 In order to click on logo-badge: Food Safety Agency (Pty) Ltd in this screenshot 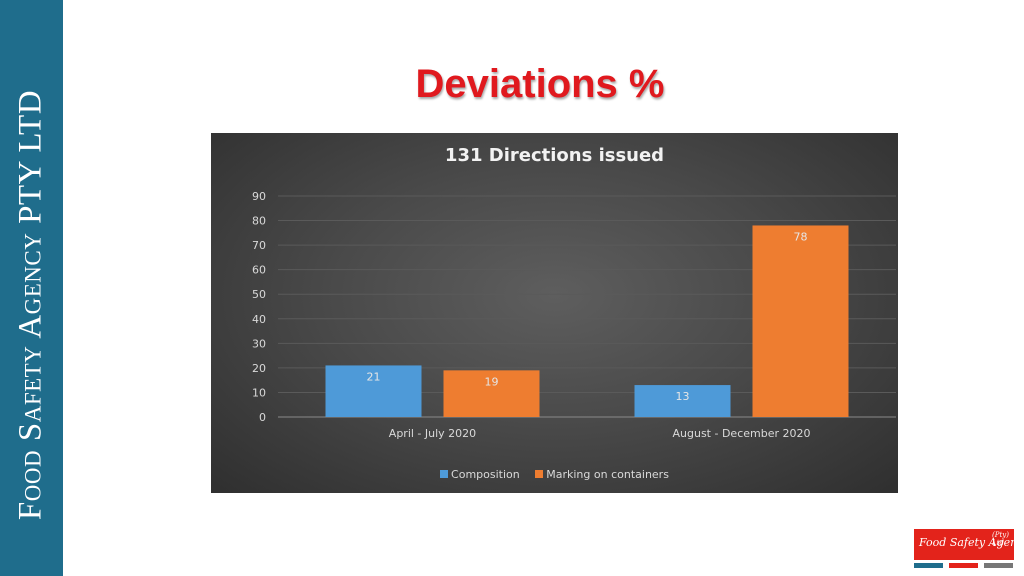, I will do `click(969, 544)`.